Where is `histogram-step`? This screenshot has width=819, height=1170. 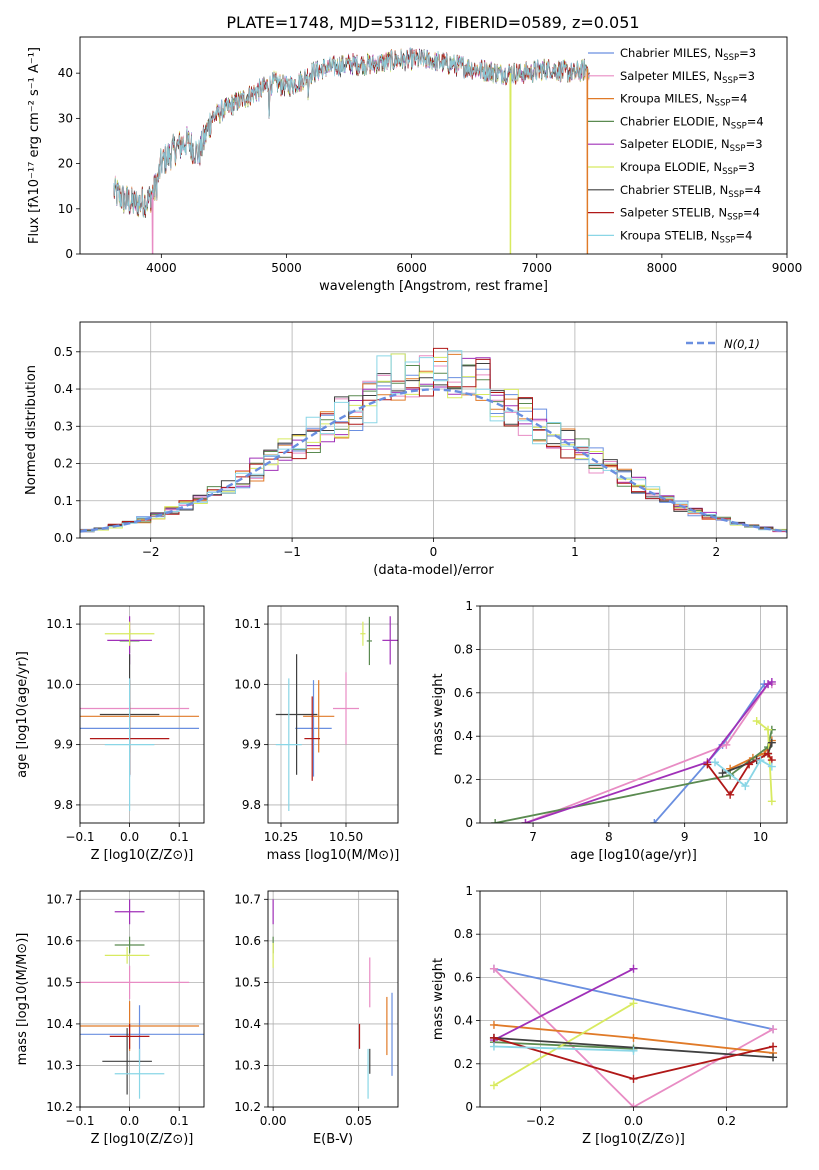 histogram-step is located at coordinates (433, 441).